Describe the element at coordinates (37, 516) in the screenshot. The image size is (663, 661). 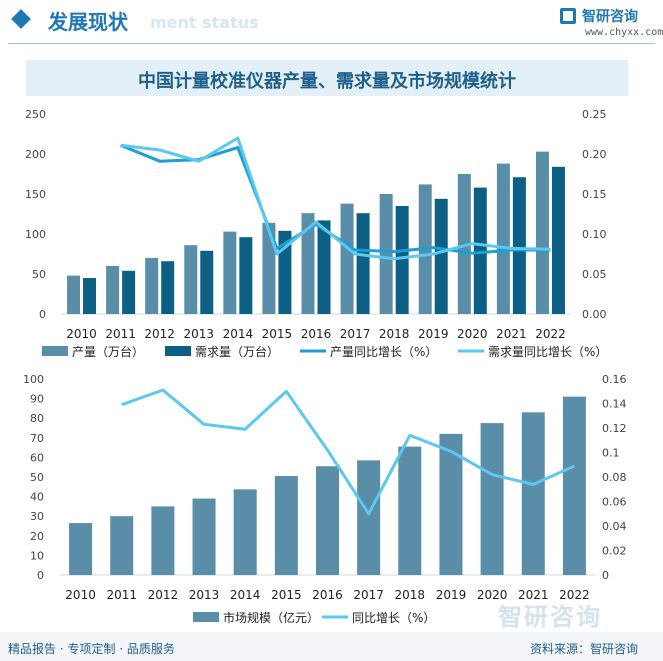
I see `y-left-tick-label: 30` at that location.